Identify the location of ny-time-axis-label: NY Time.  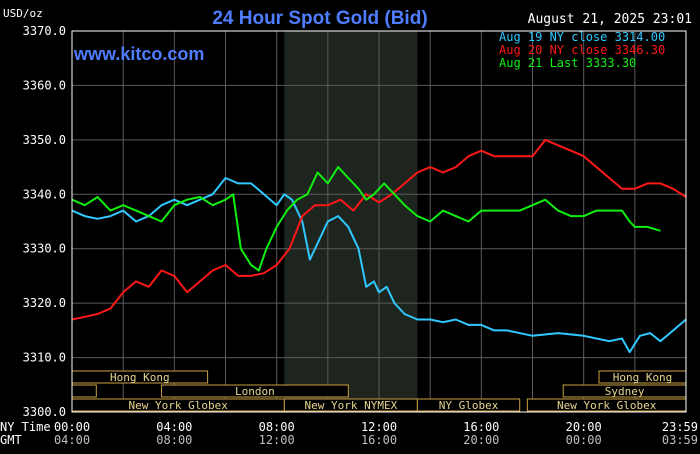
(25, 427).